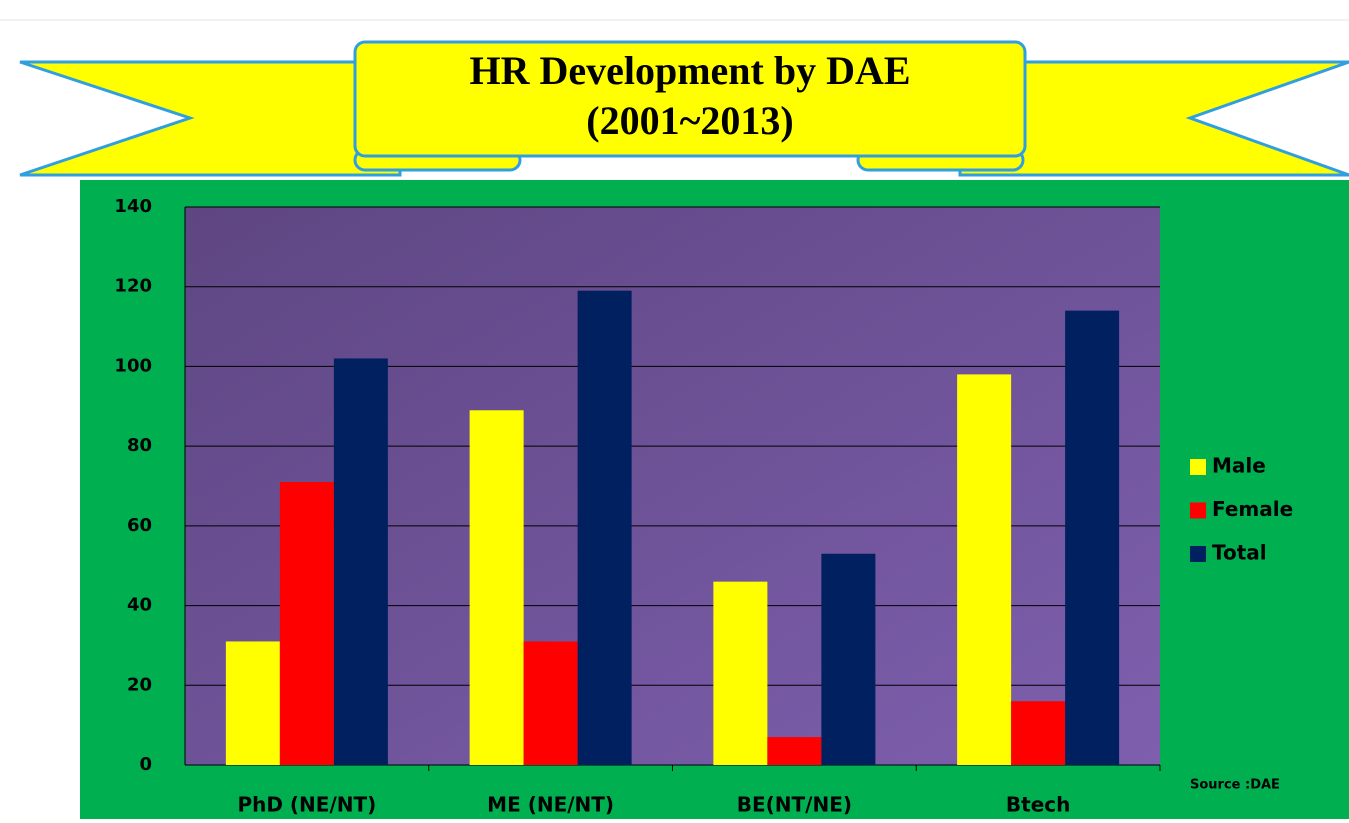 The image size is (1349, 823). I want to click on y-tick-label: 40, so click(139, 605).